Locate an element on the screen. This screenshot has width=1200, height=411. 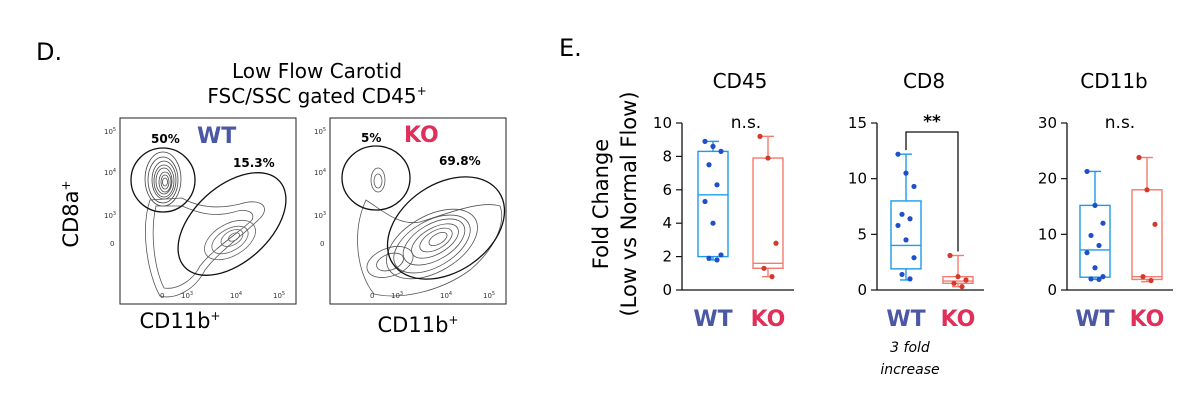
y-tick-label: 2 is located at coordinates (667, 257).